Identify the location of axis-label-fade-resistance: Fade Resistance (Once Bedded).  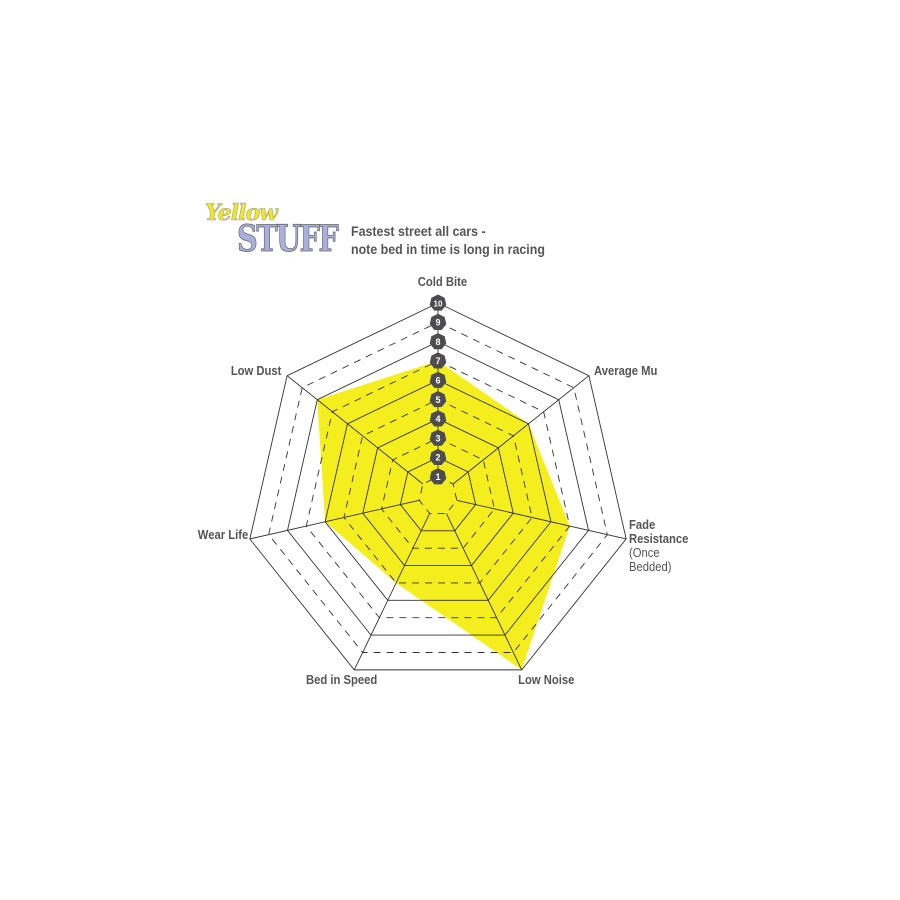
(665, 546).